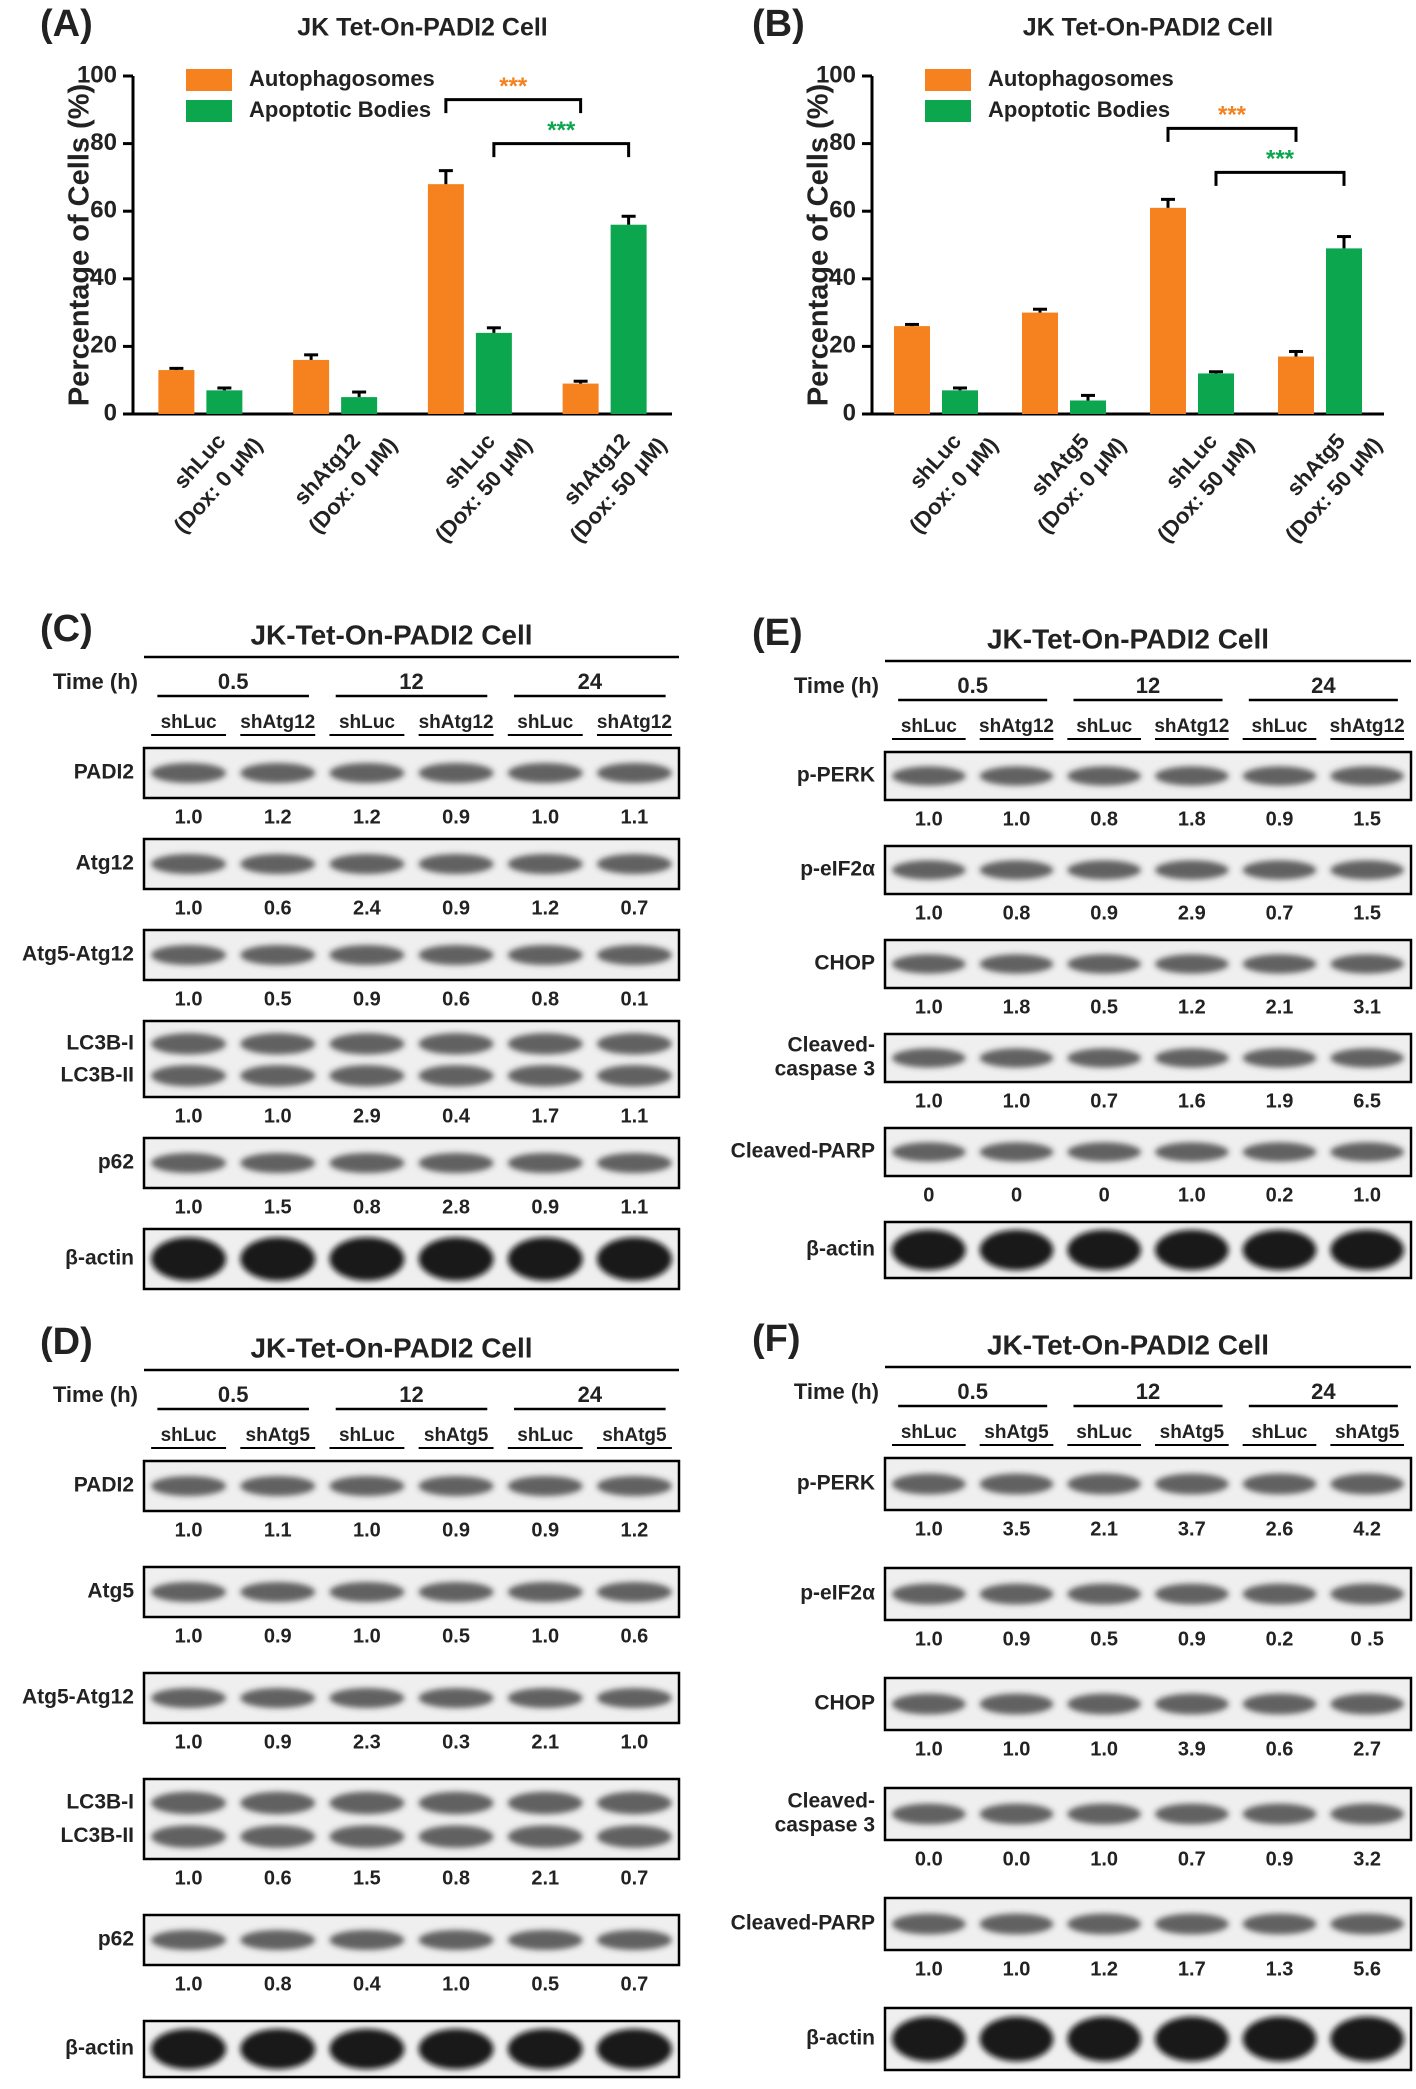  What do you see at coordinates (1367, 1859) in the screenshot?
I see `quantification: 3.2` at bounding box center [1367, 1859].